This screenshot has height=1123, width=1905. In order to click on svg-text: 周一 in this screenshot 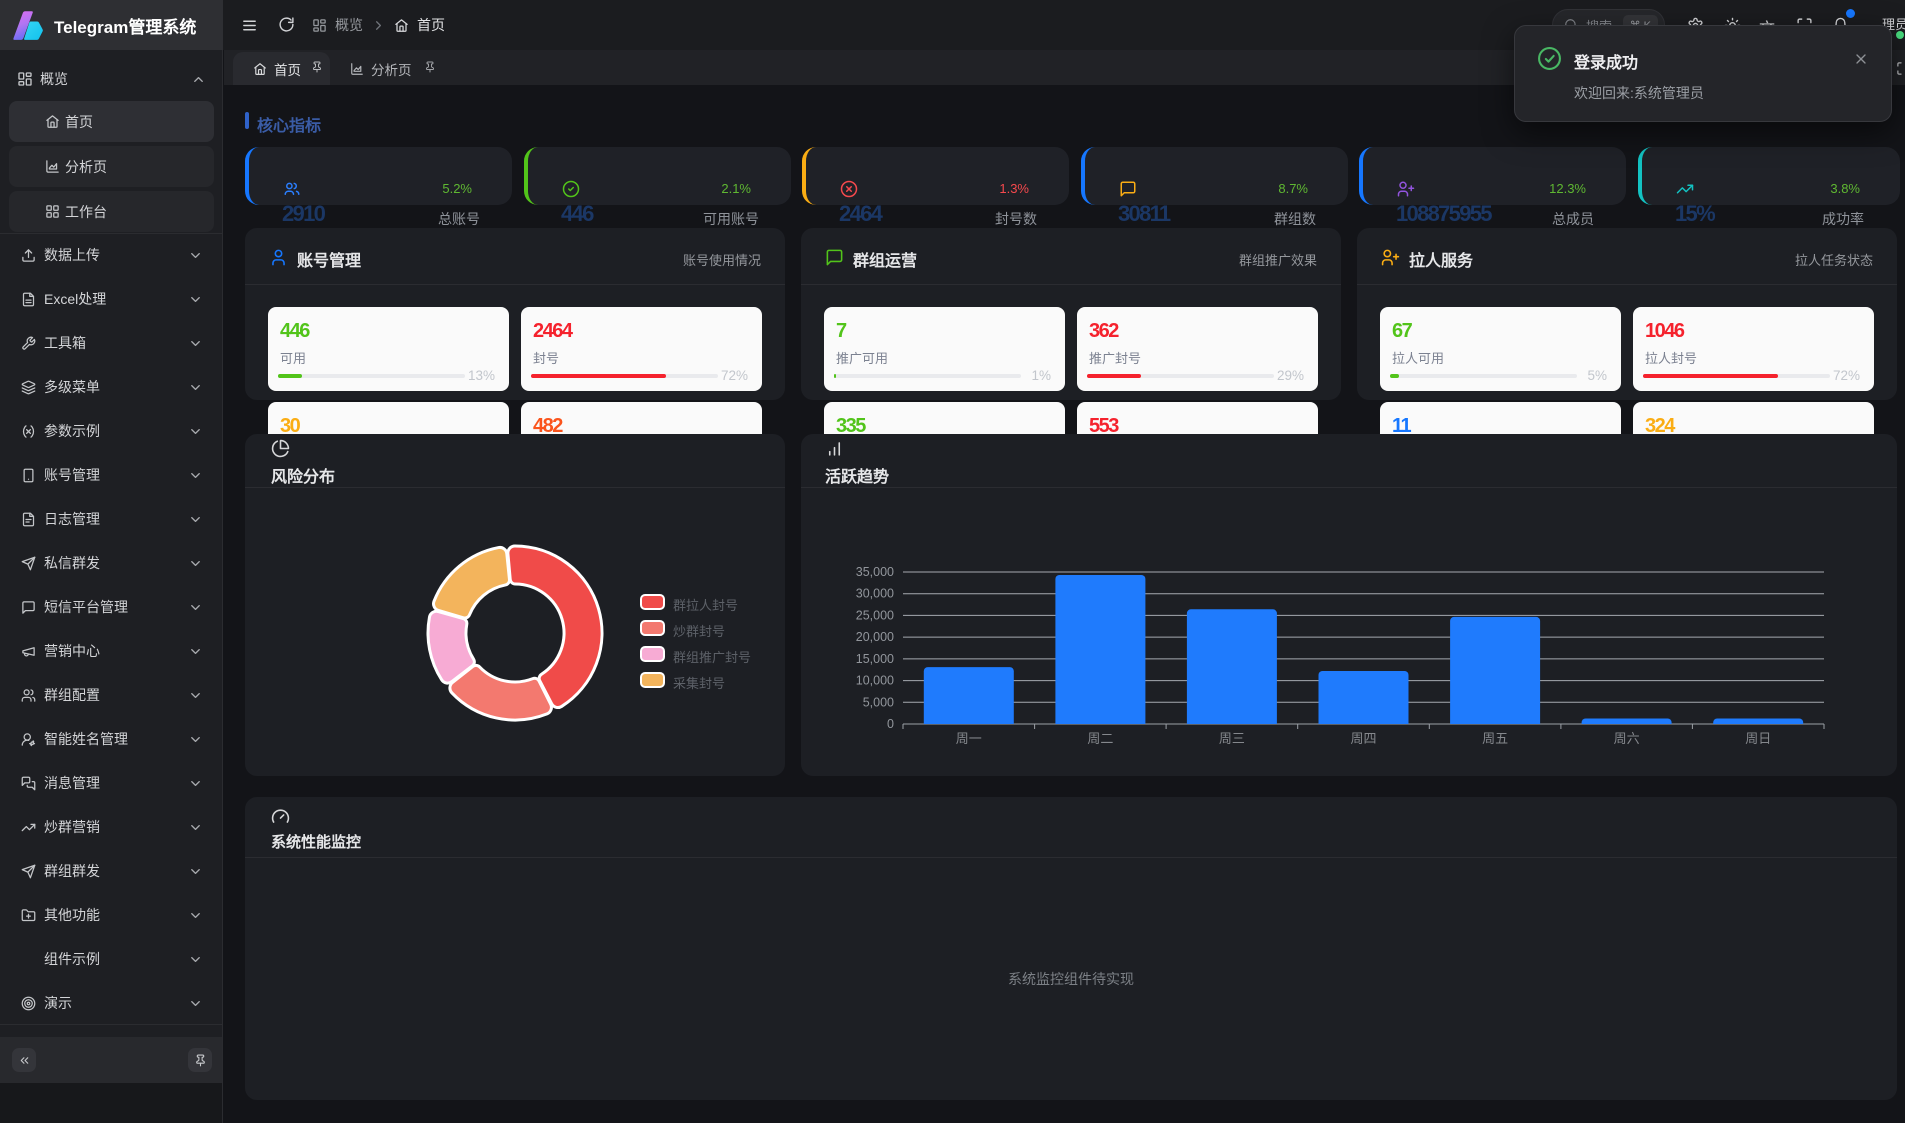, I will do `click(969, 738)`.